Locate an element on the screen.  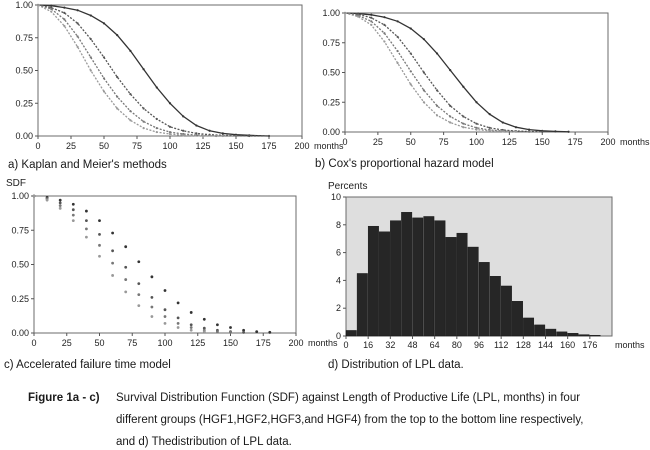
x-tick-label: 32 is located at coordinates (390, 345).